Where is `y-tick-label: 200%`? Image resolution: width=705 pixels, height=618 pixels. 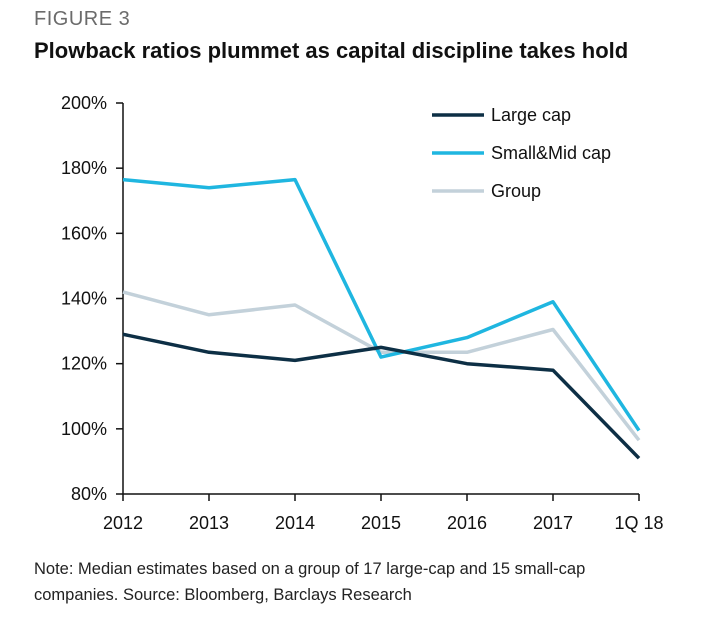 y-tick-label: 200% is located at coordinates (84, 103).